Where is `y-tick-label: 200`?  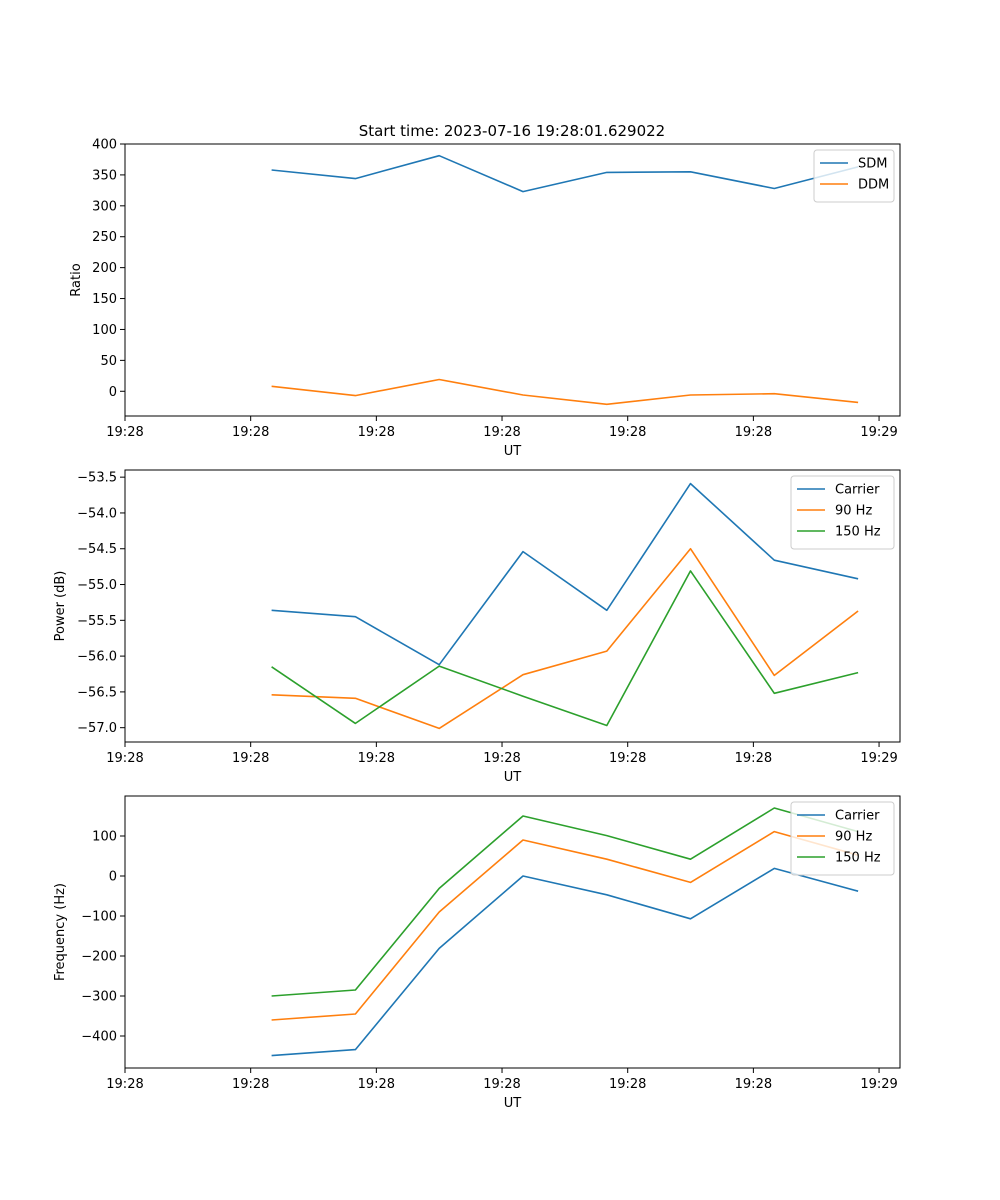
y-tick-label: 200 is located at coordinates (104, 268).